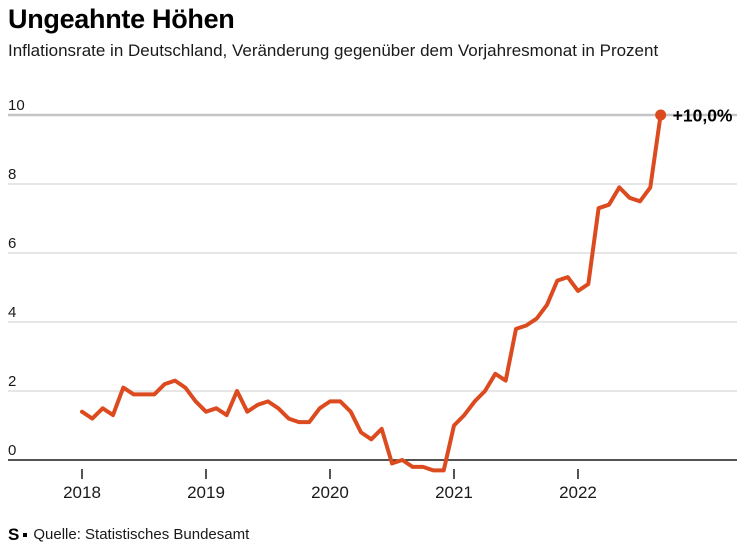 Image resolution: width=748 pixels, height=546 pixels. Describe the element at coordinates (16, 105) in the screenshot. I see `y-tick-label: 10` at that location.